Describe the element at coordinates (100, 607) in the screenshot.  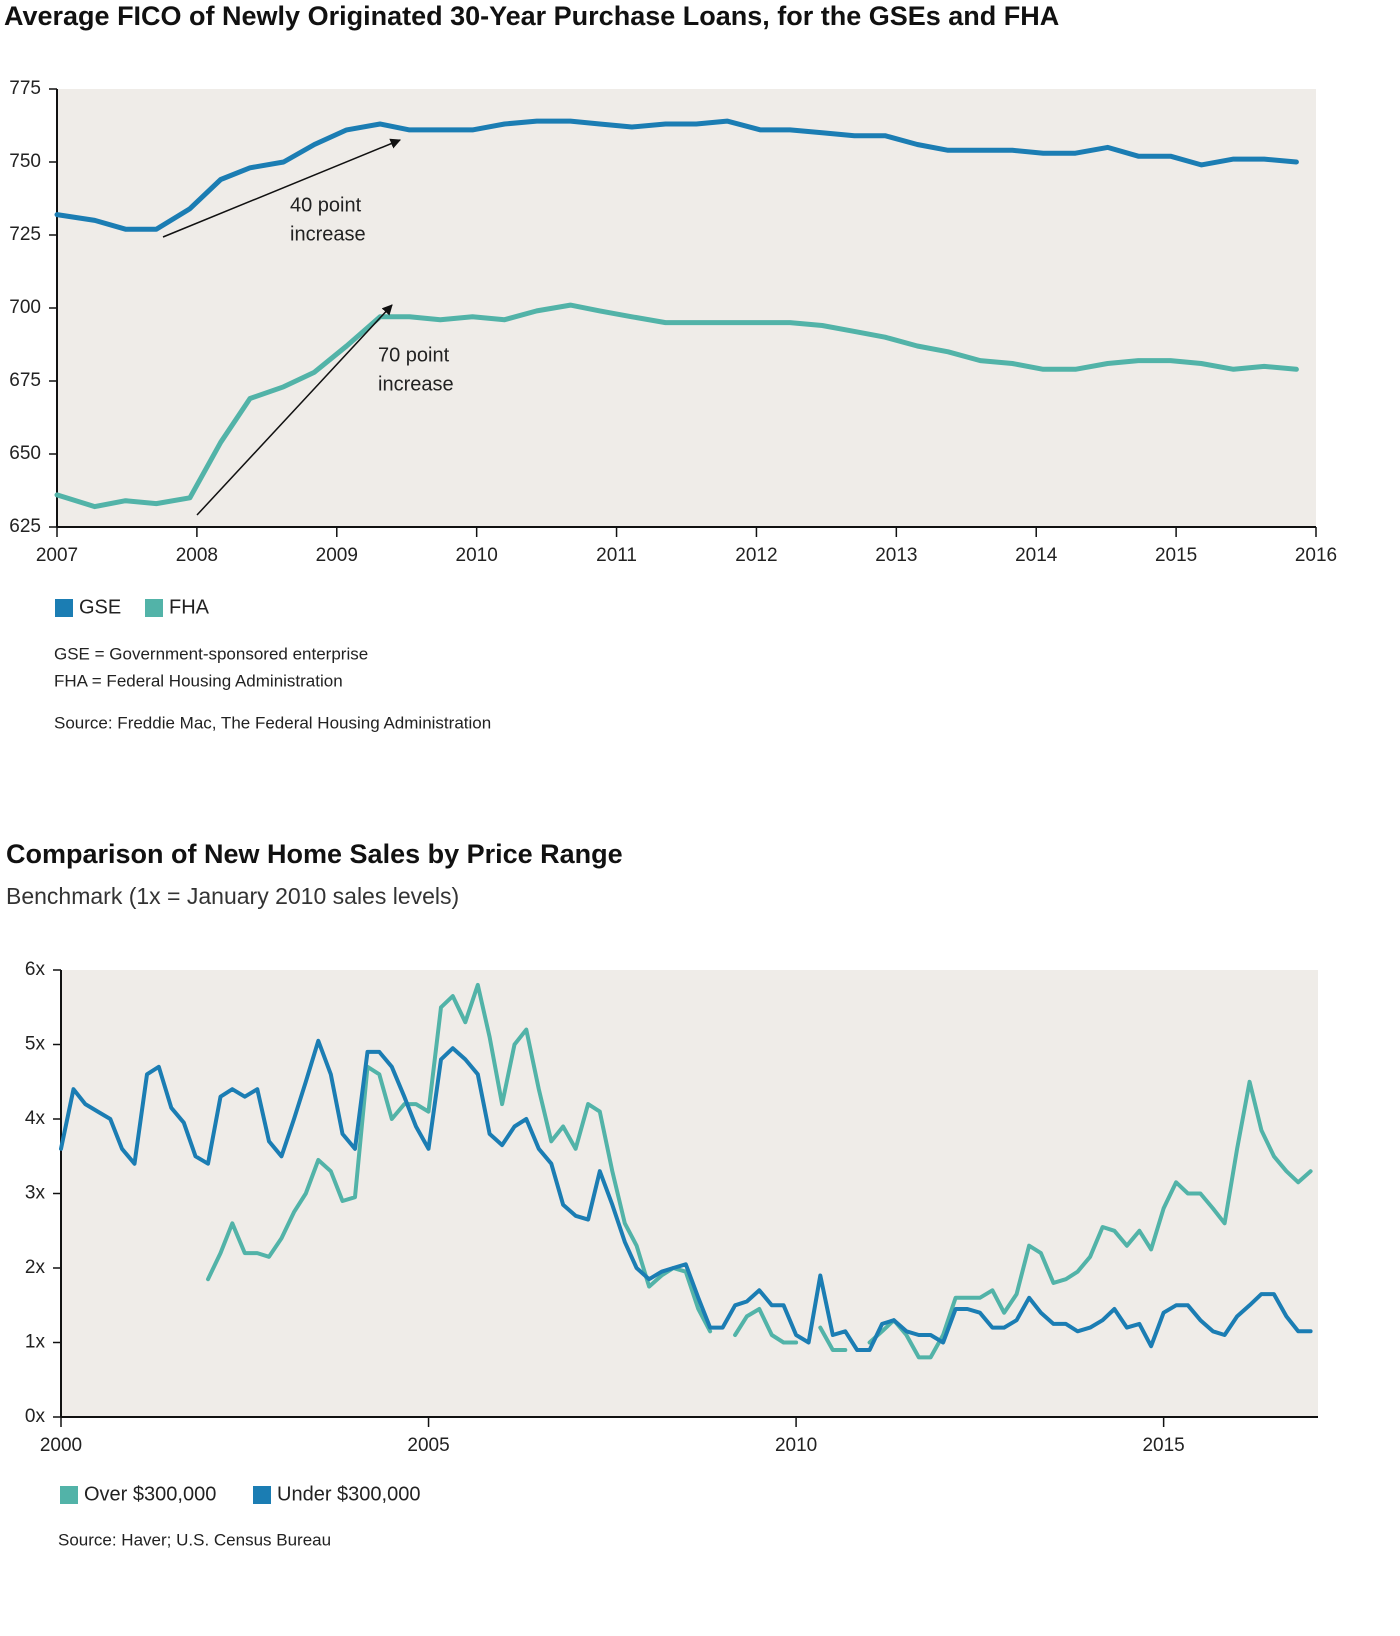
I see `legend-label: GSE` at that location.